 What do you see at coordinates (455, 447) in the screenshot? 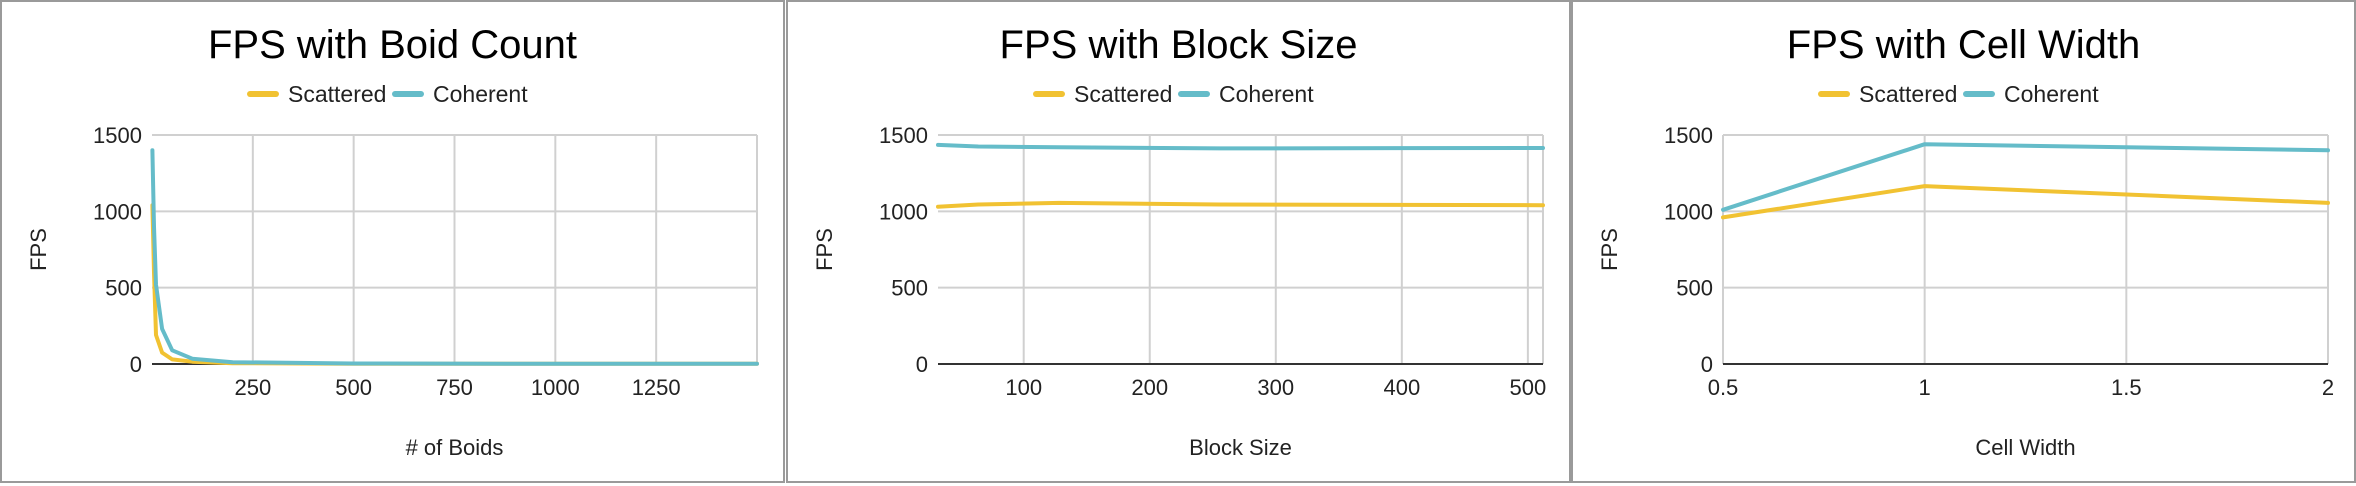
I see `x-axis-title: # of Boids` at bounding box center [455, 447].